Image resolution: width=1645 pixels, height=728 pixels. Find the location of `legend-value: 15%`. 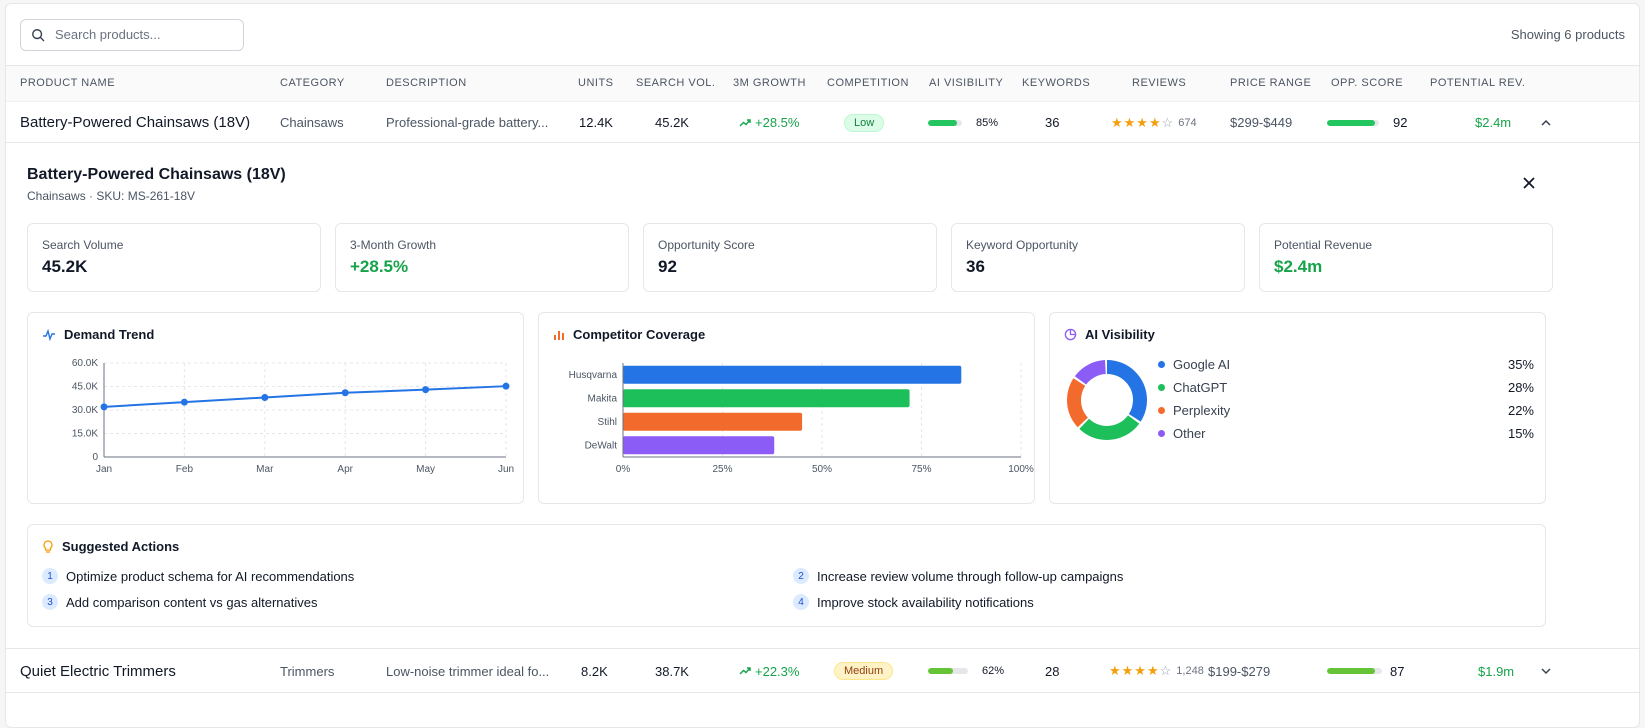

legend-value: 15% is located at coordinates (1520, 433).